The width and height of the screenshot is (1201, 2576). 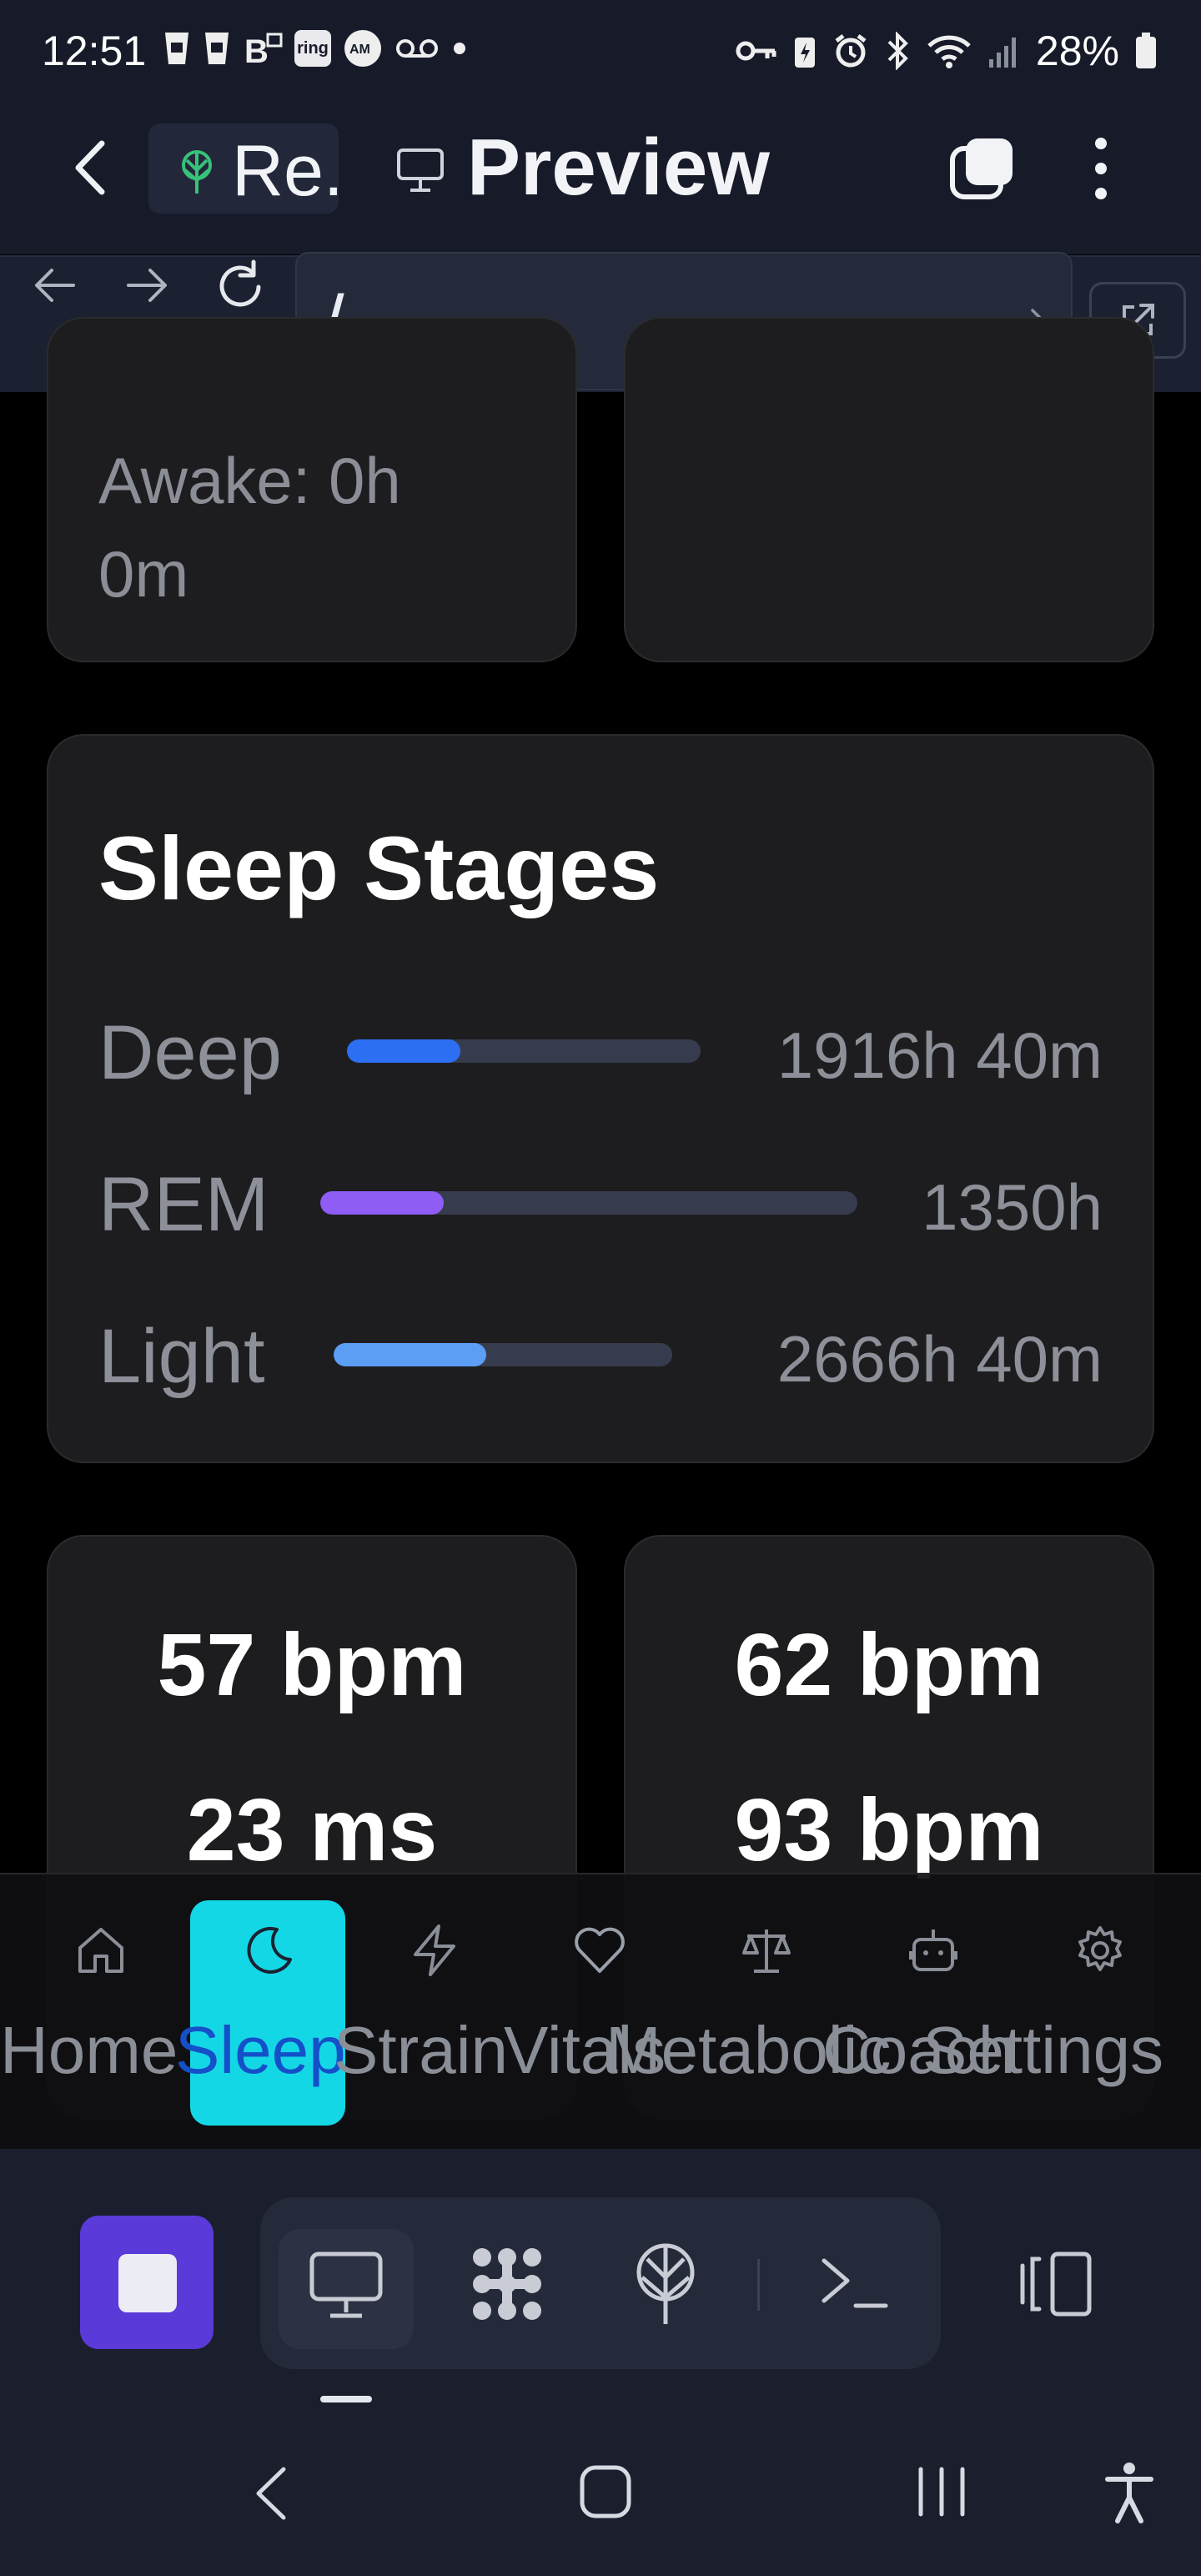 I want to click on preview-view-button, so click(x=346, y=2285).